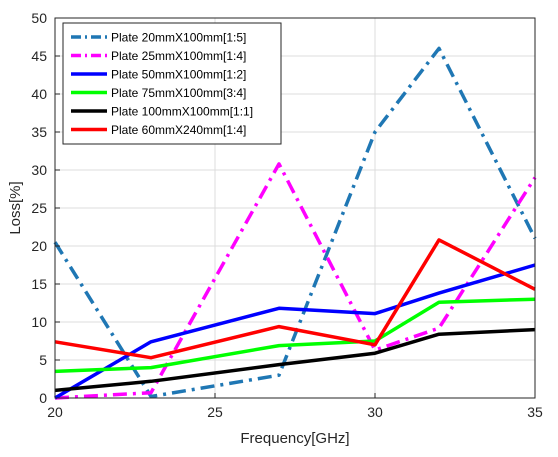 This screenshot has height=457, width=558. I want to click on legend-entry: Plate 50mmX100mm[1:2], so click(178, 75).